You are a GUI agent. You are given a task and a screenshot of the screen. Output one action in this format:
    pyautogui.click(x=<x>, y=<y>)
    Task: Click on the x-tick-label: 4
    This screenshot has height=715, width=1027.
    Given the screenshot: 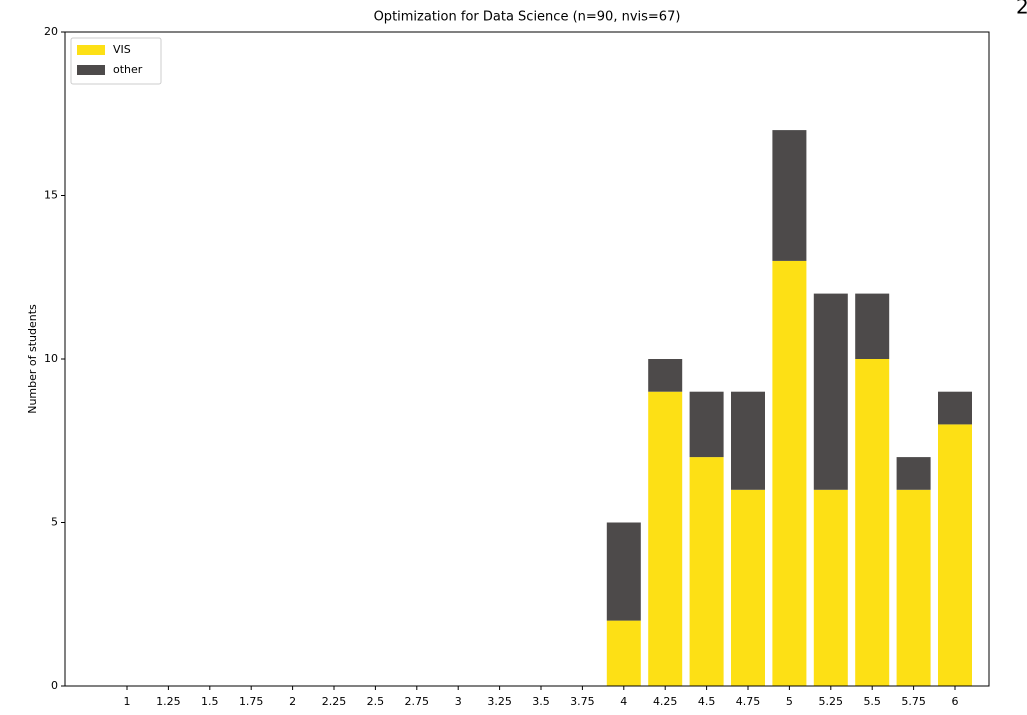 What is the action you would take?
    pyautogui.click(x=623, y=701)
    